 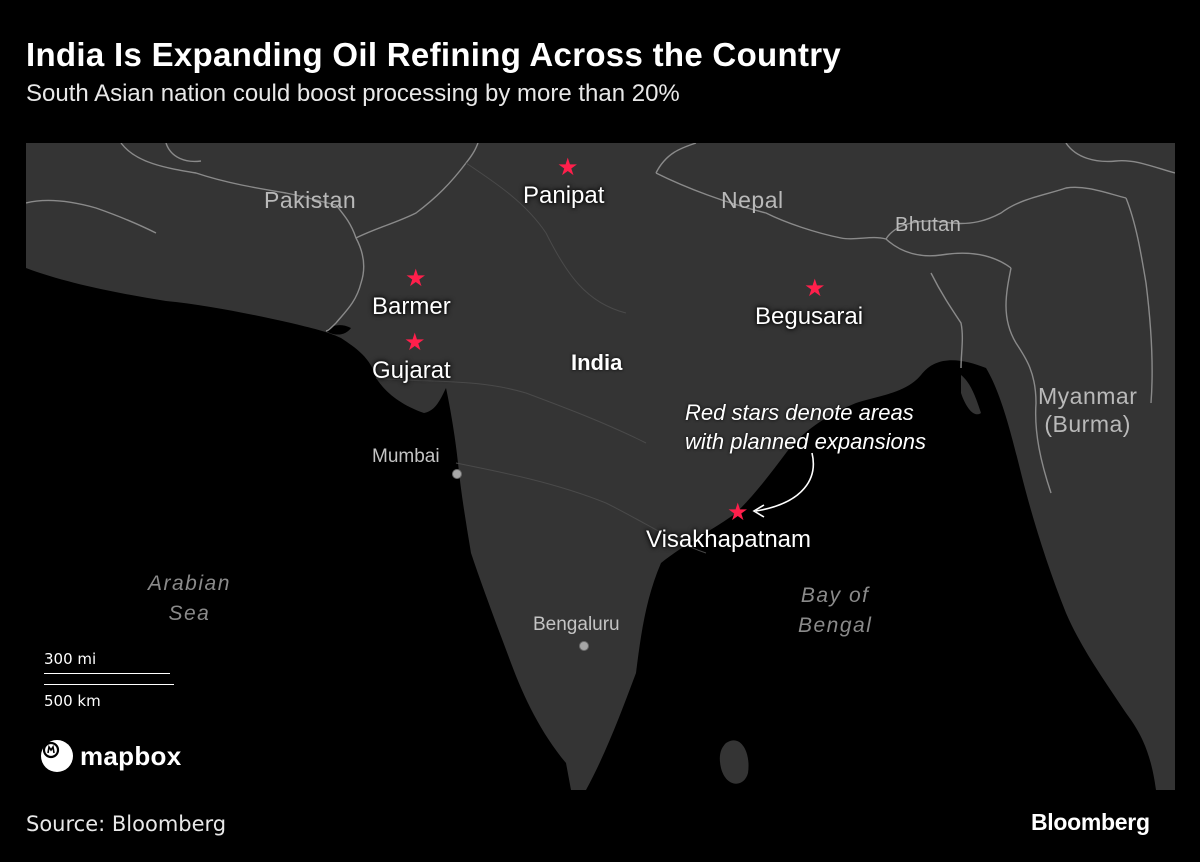 What do you see at coordinates (411, 306) in the screenshot?
I see `label-barmer: Barmer` at bounding box center [411, 306].